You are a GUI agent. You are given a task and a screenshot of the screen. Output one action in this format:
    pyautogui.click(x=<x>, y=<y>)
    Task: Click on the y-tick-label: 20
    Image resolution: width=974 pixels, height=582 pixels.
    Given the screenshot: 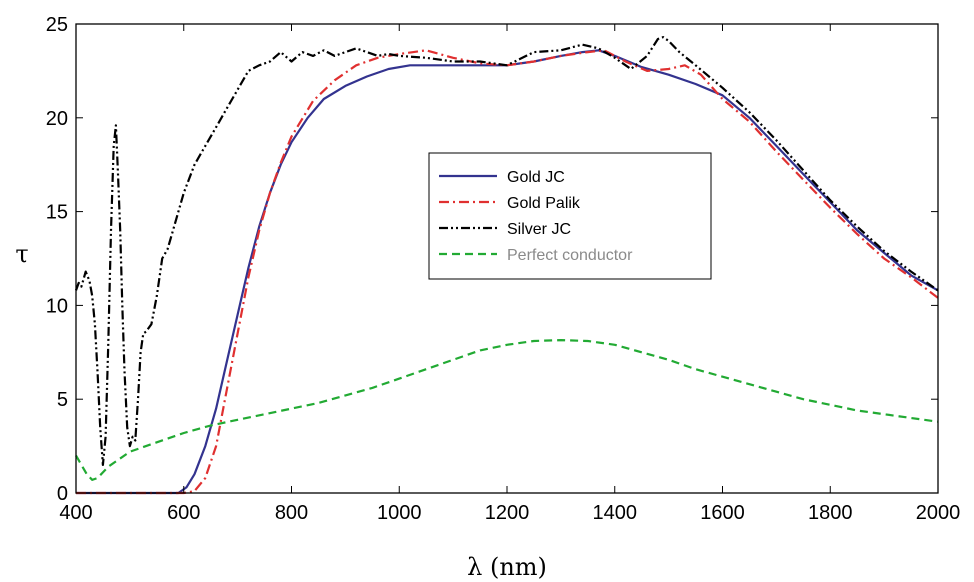 What is the action you would take?
    pyautogui.click(x=57, y=119)
    